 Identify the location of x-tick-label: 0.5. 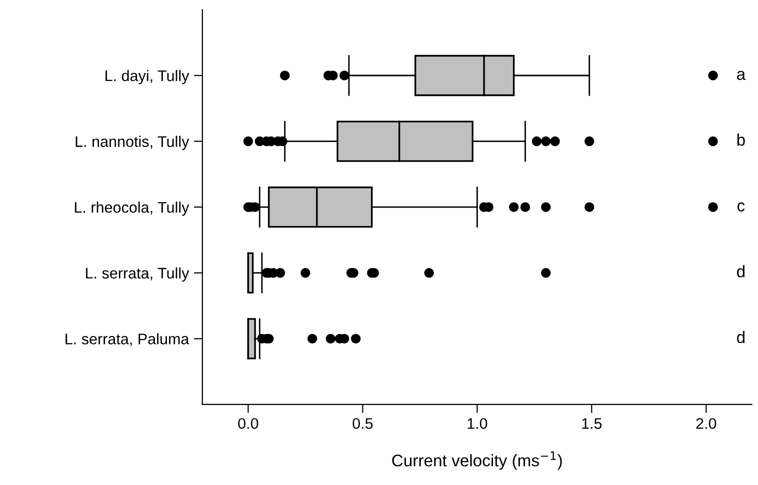
(362, 423).